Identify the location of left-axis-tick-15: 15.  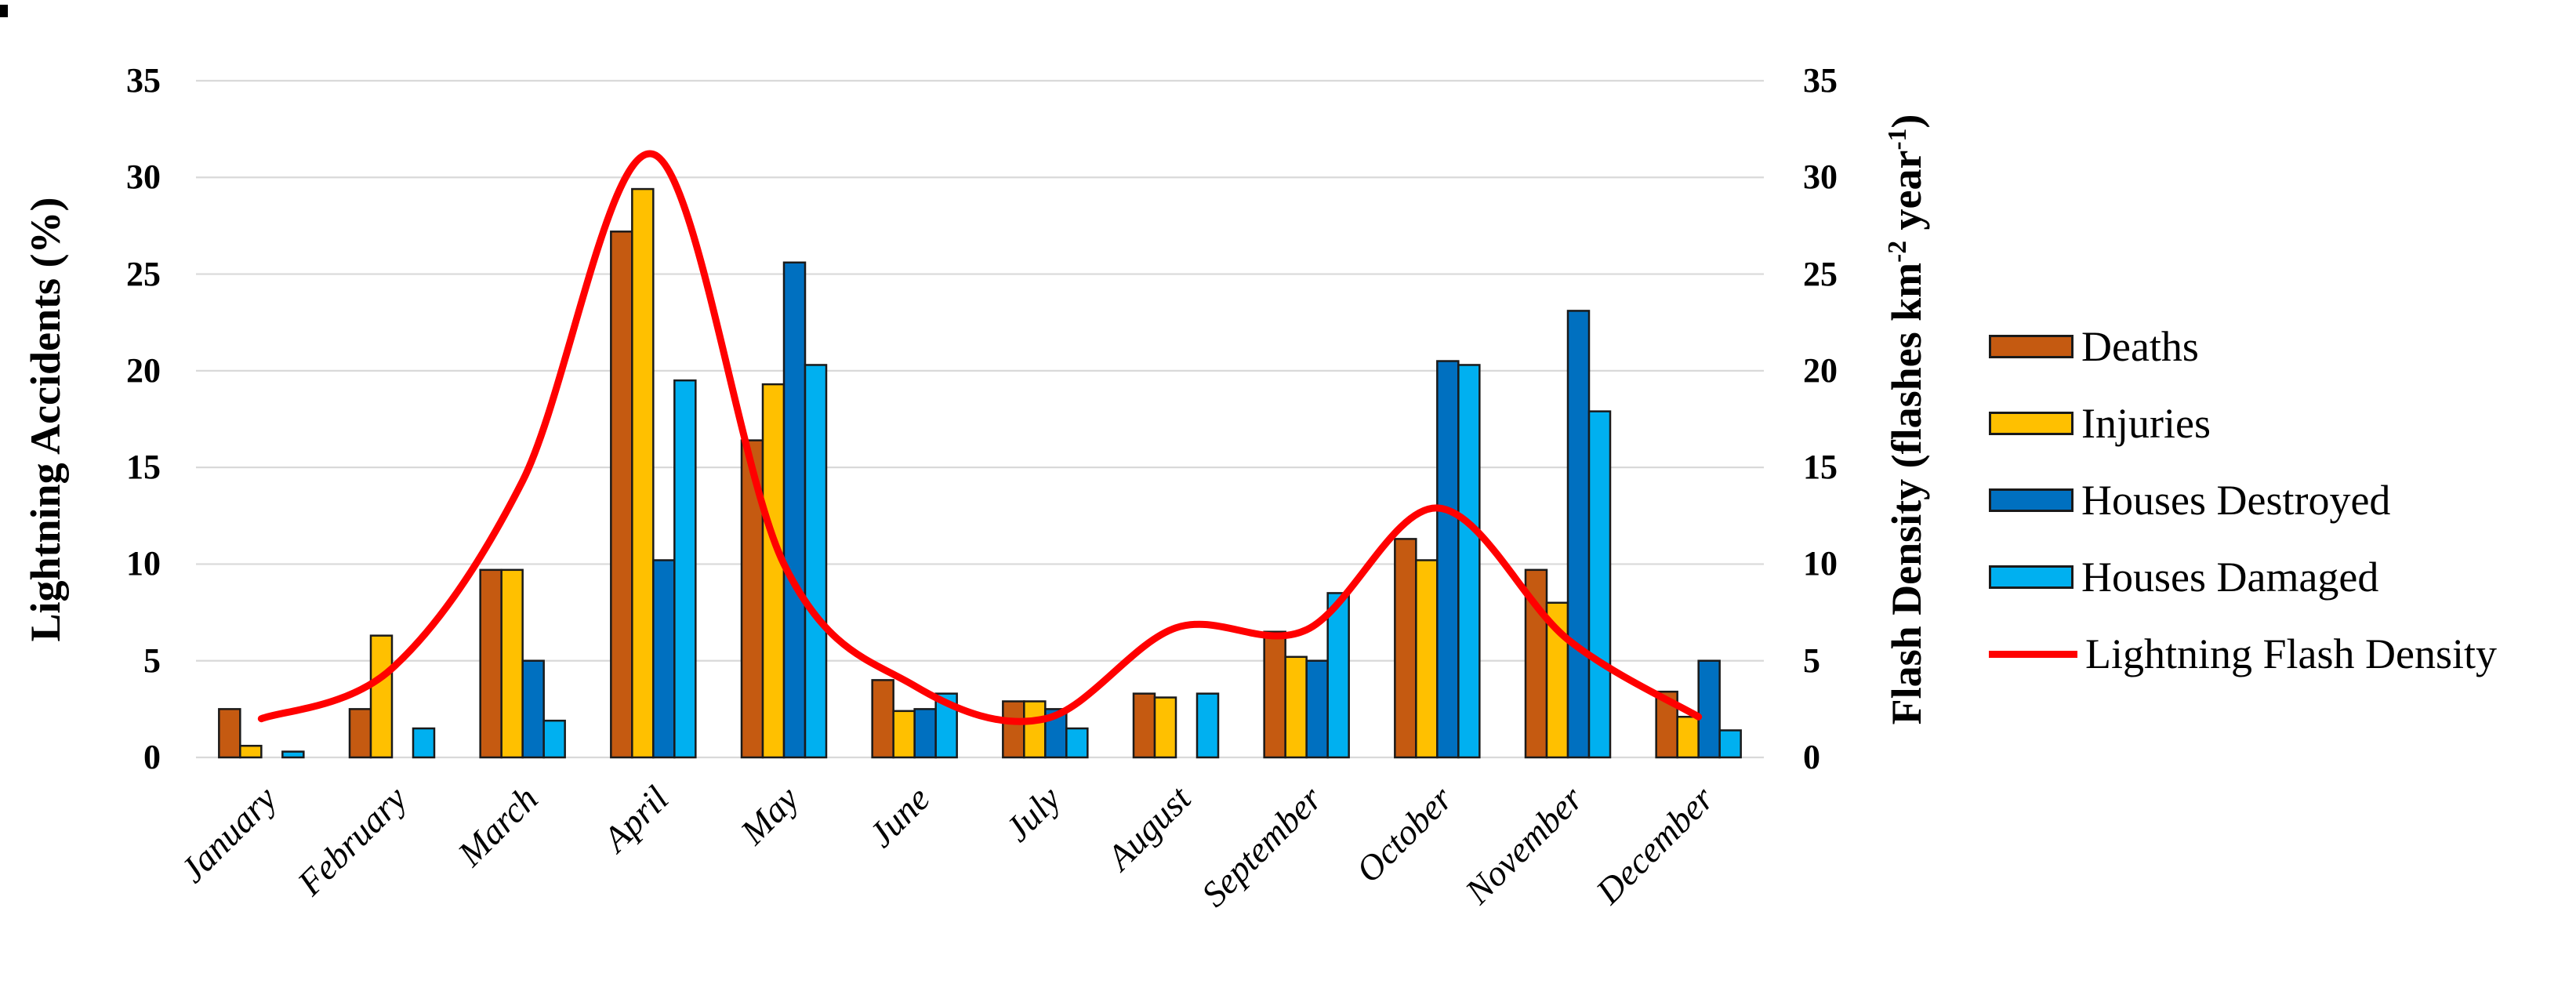
(144, 467).